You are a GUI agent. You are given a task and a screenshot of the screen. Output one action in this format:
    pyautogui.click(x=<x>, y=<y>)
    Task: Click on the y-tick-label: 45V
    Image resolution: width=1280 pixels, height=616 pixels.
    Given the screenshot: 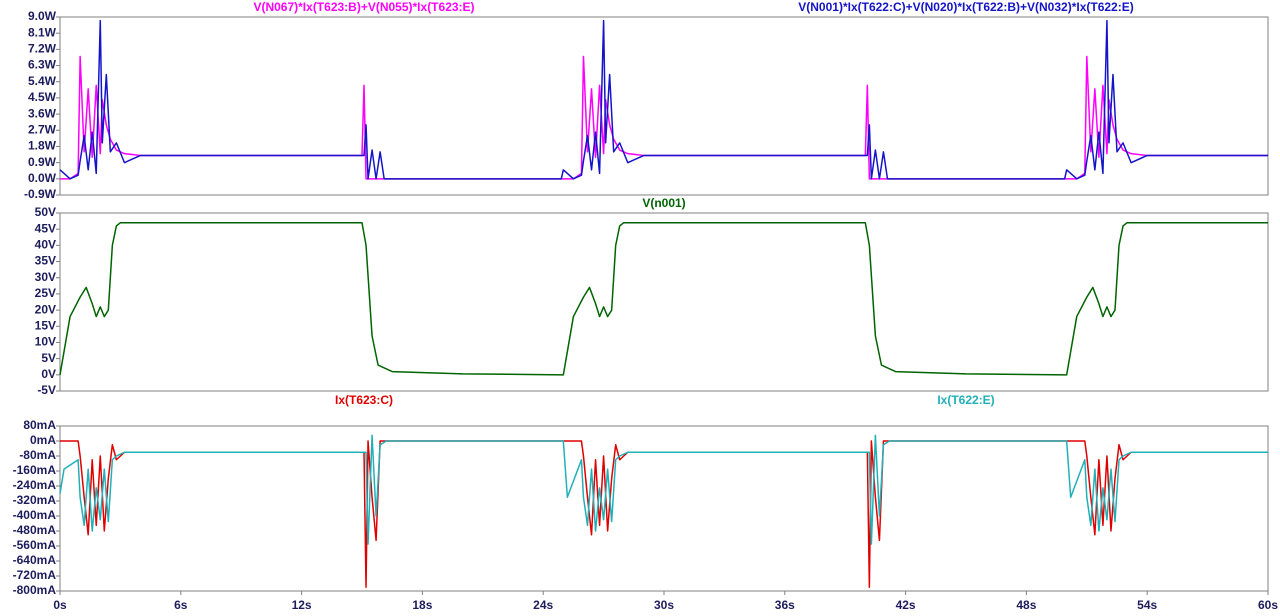 What is the action you would take?
    pyautogui.click(x=45, y=228)
    